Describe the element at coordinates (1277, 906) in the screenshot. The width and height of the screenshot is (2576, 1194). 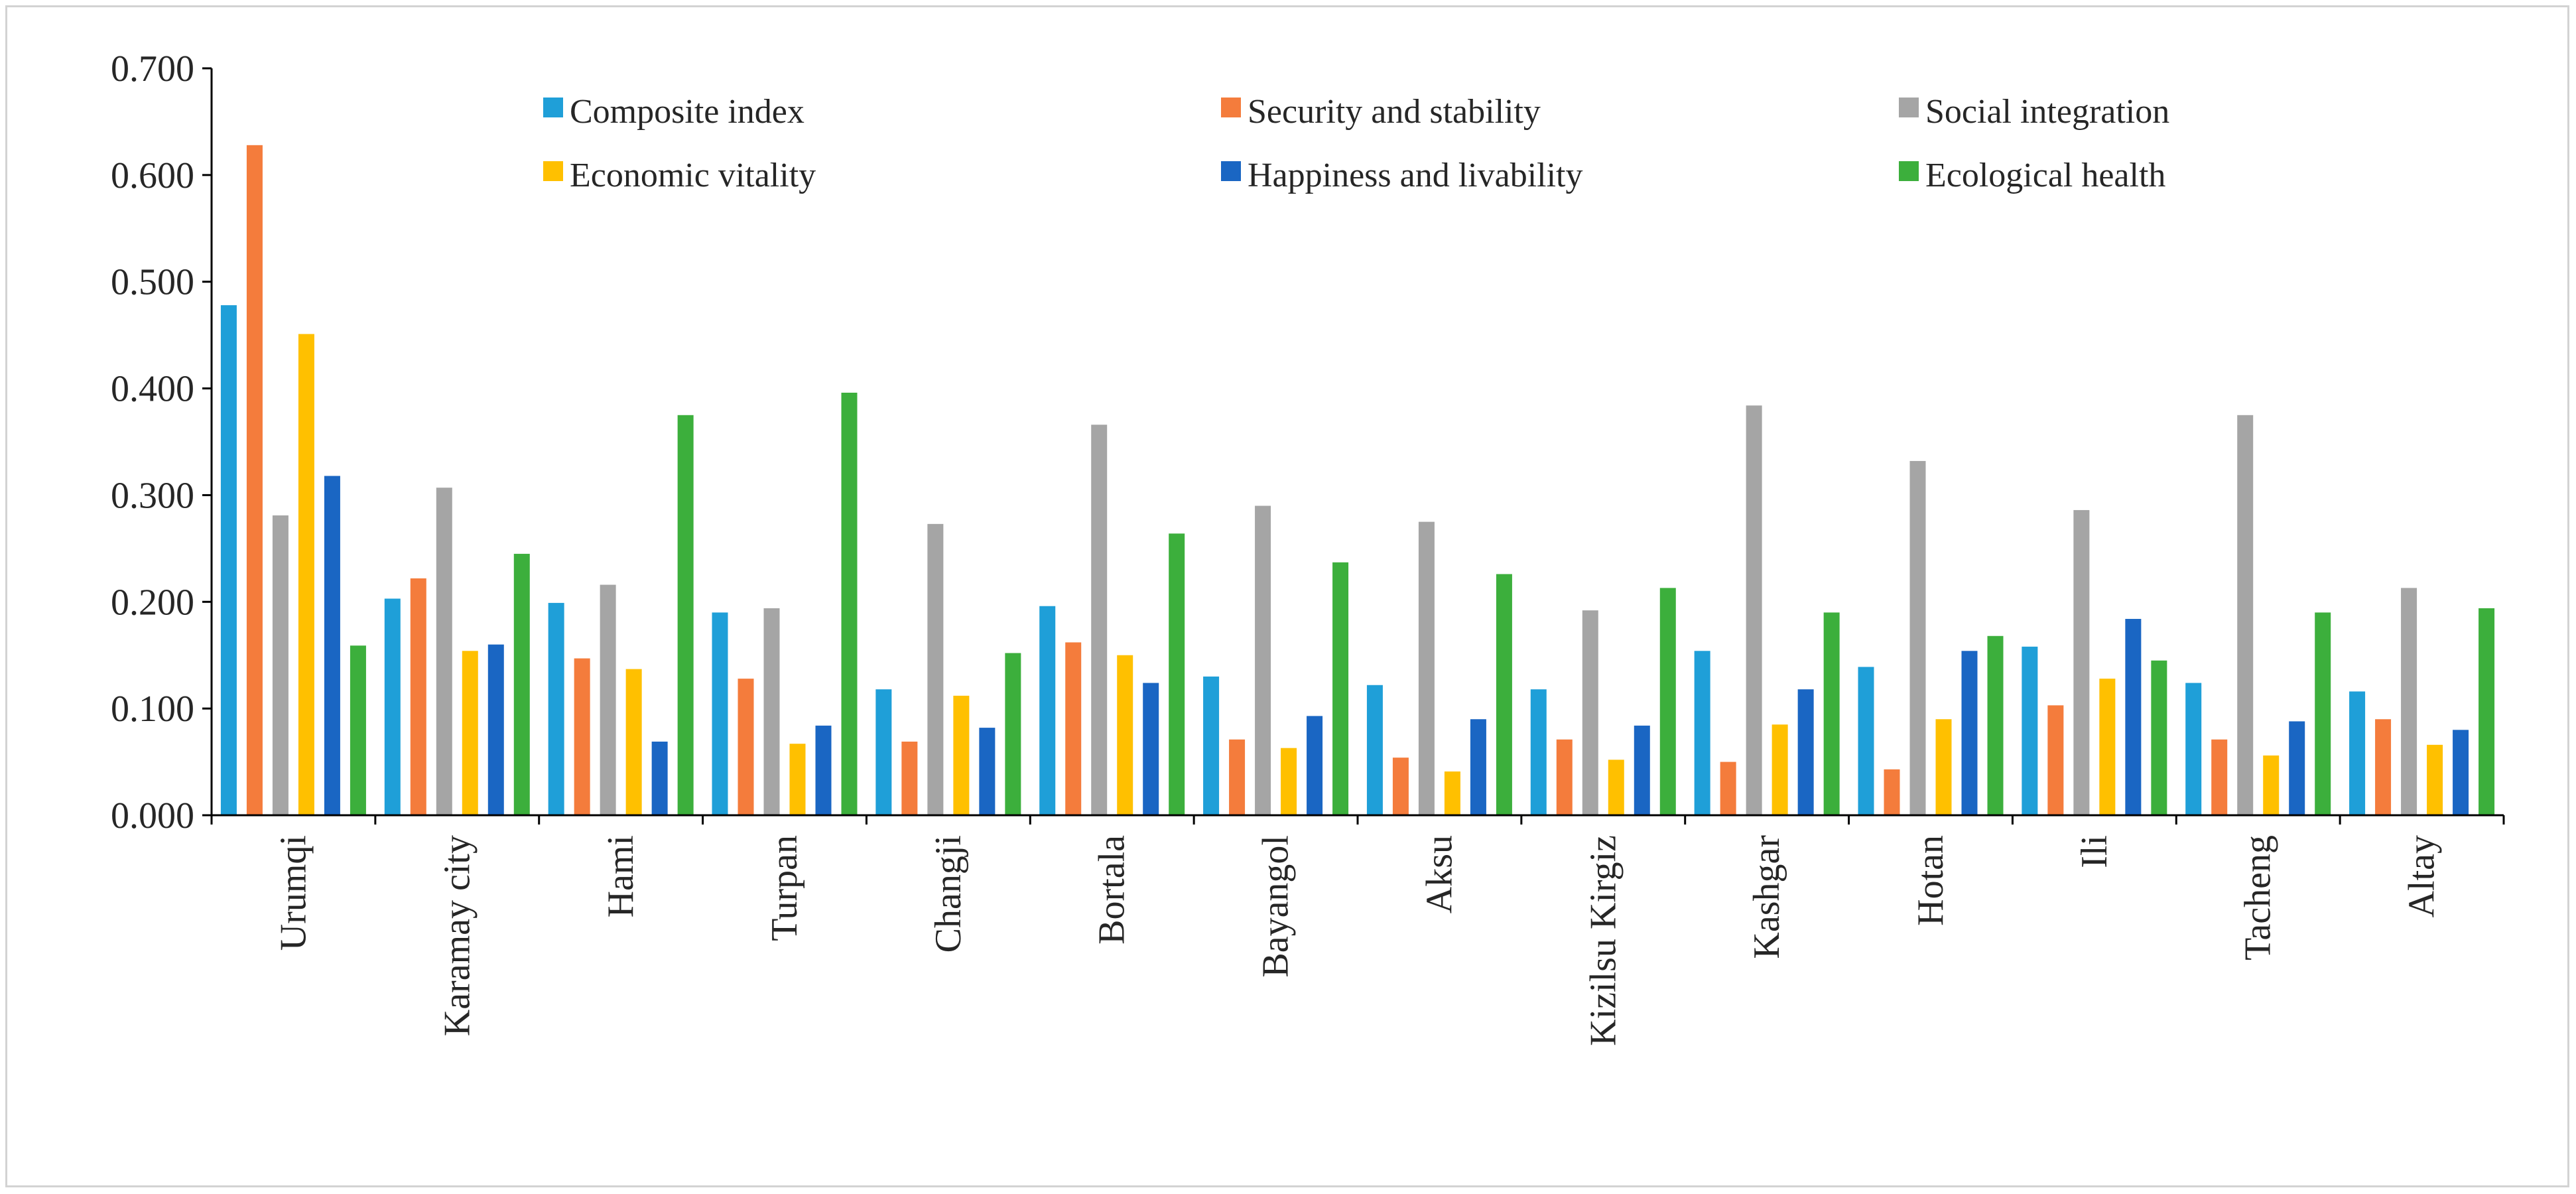
I see `x-category-label: Bayangol` at that location.